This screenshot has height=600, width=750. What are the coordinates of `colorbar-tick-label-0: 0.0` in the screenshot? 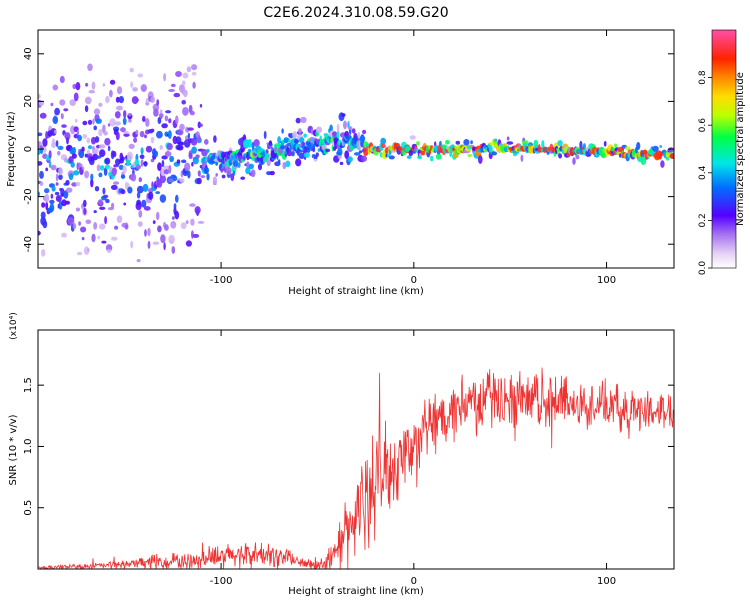 It's located at (703, 268).